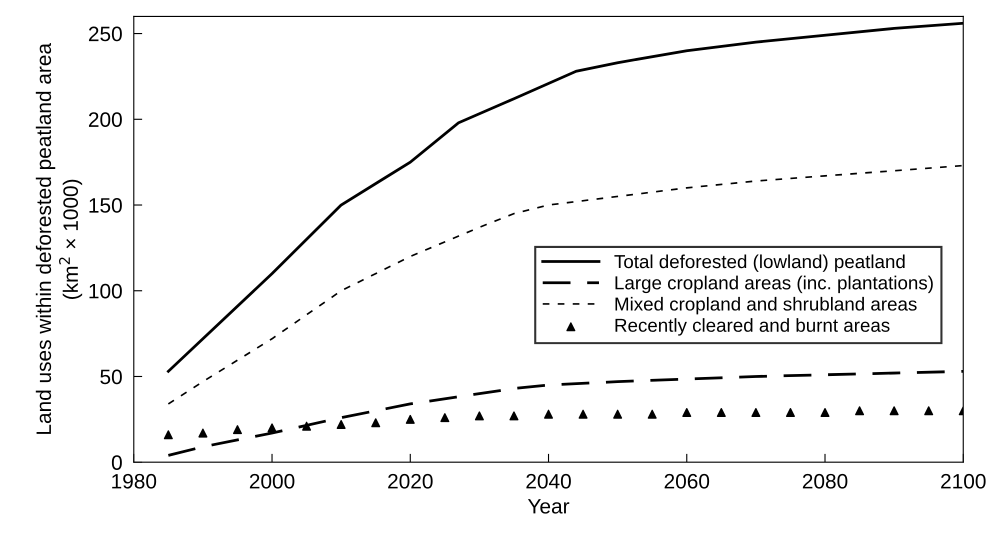 The width and height of the screenshot is (991, 547). Describe the element at coordinates (549, 506) in the screenshot. I see `x-axis-title: Year` at that location.